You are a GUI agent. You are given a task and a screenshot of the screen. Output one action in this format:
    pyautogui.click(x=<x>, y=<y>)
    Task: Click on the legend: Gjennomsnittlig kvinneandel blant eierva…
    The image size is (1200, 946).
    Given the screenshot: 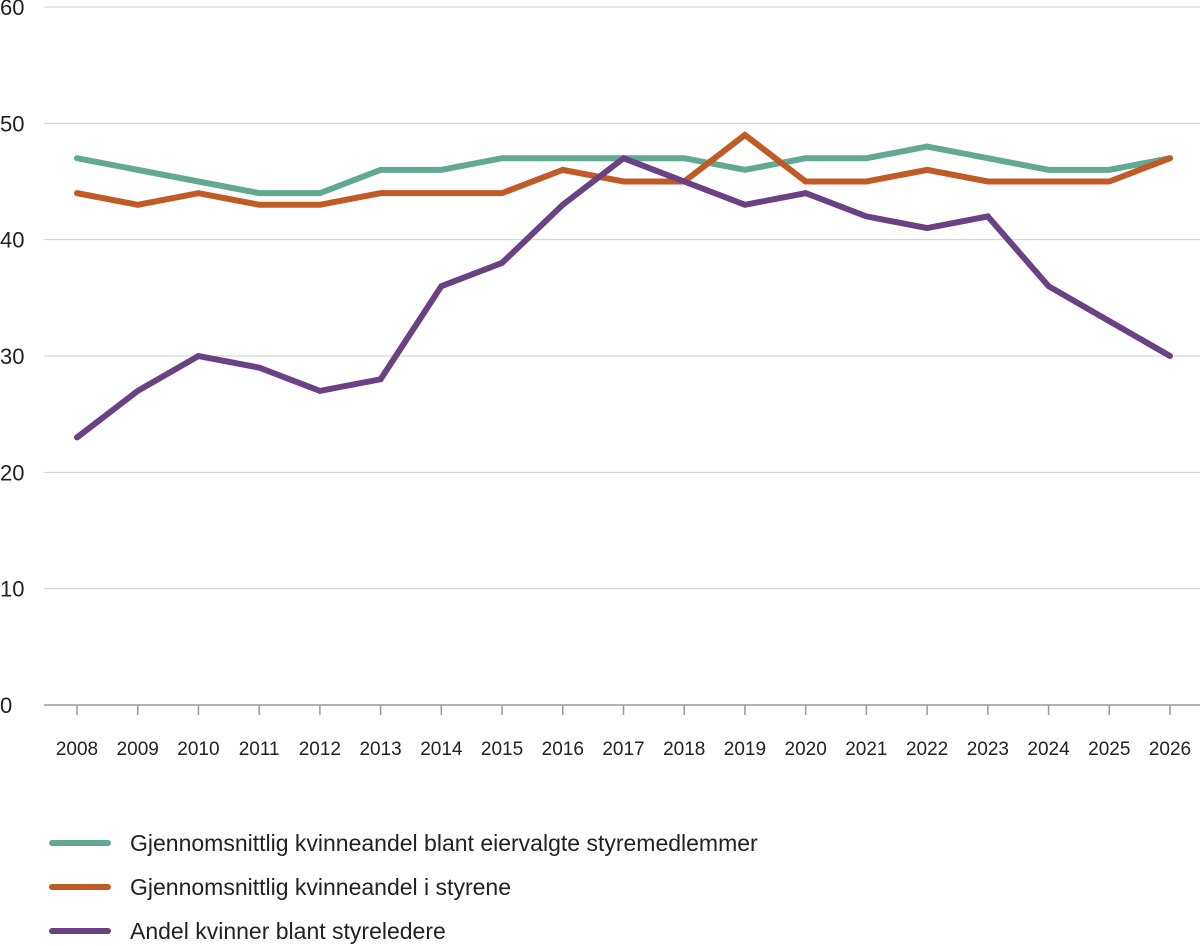 What is the action you would take?
    pyautogui.click(x=403, y=887)
    